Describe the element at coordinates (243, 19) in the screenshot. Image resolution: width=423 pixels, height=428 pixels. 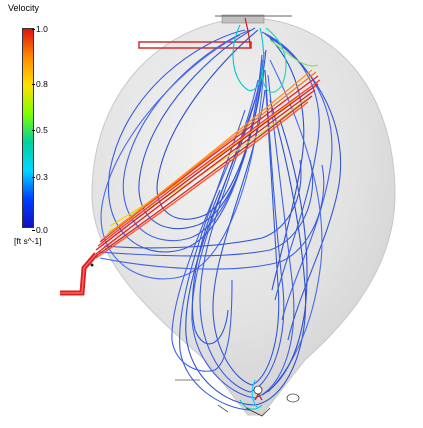
I see `top-nozzle` at that location.